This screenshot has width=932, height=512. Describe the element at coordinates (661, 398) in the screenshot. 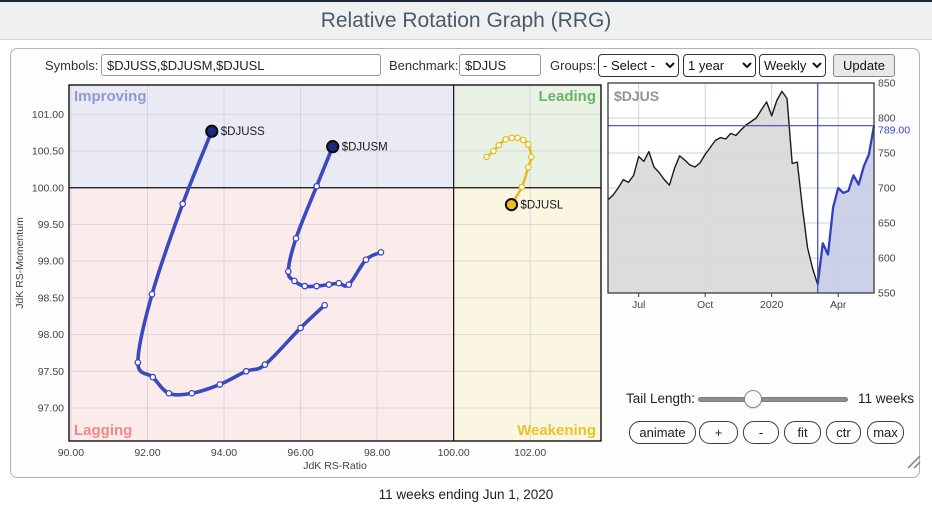

I see `tail-length-label: Tail Length:` at that location.